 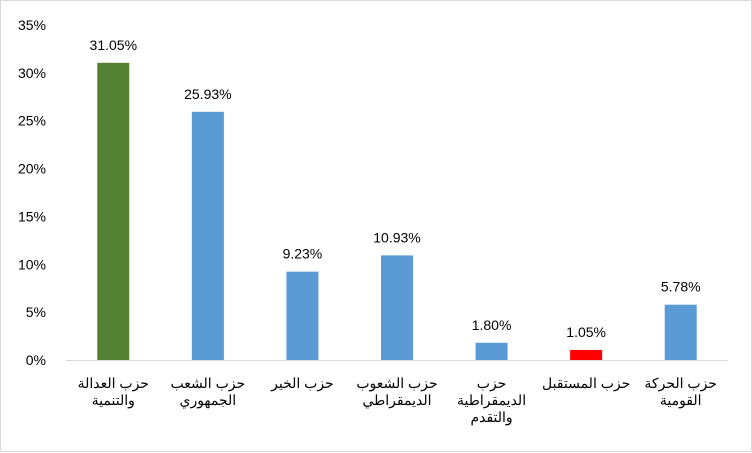 What do you see at coordinates (32, 73) in the screenshot?
I see `y-tick-label: 30%` at bounding box center [32, 73].